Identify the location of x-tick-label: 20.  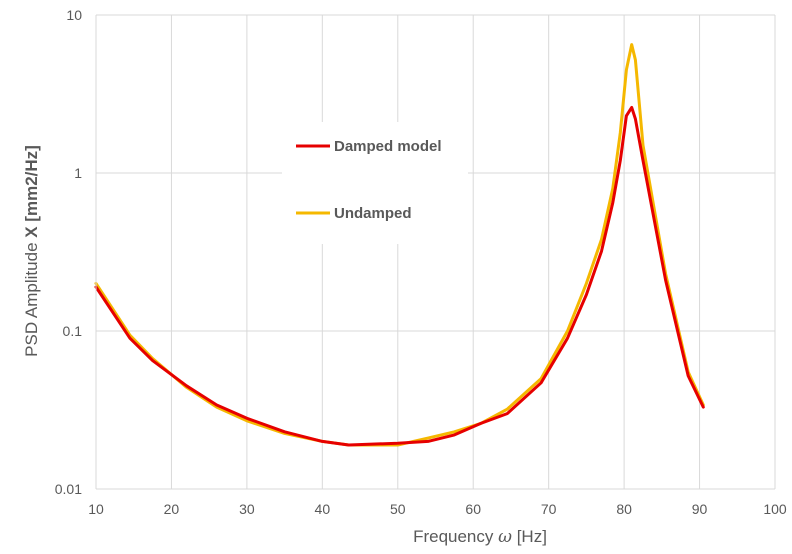
(172, 509).